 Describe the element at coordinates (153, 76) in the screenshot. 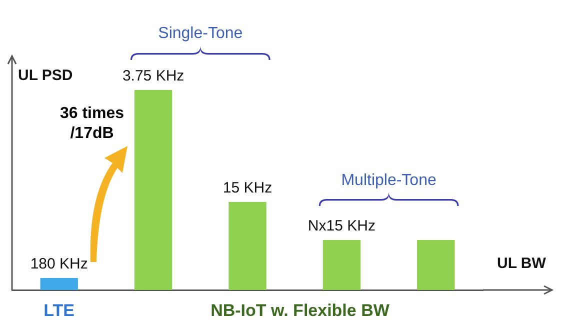

I see `x-tick-label: 3.75 KHz` at that location.